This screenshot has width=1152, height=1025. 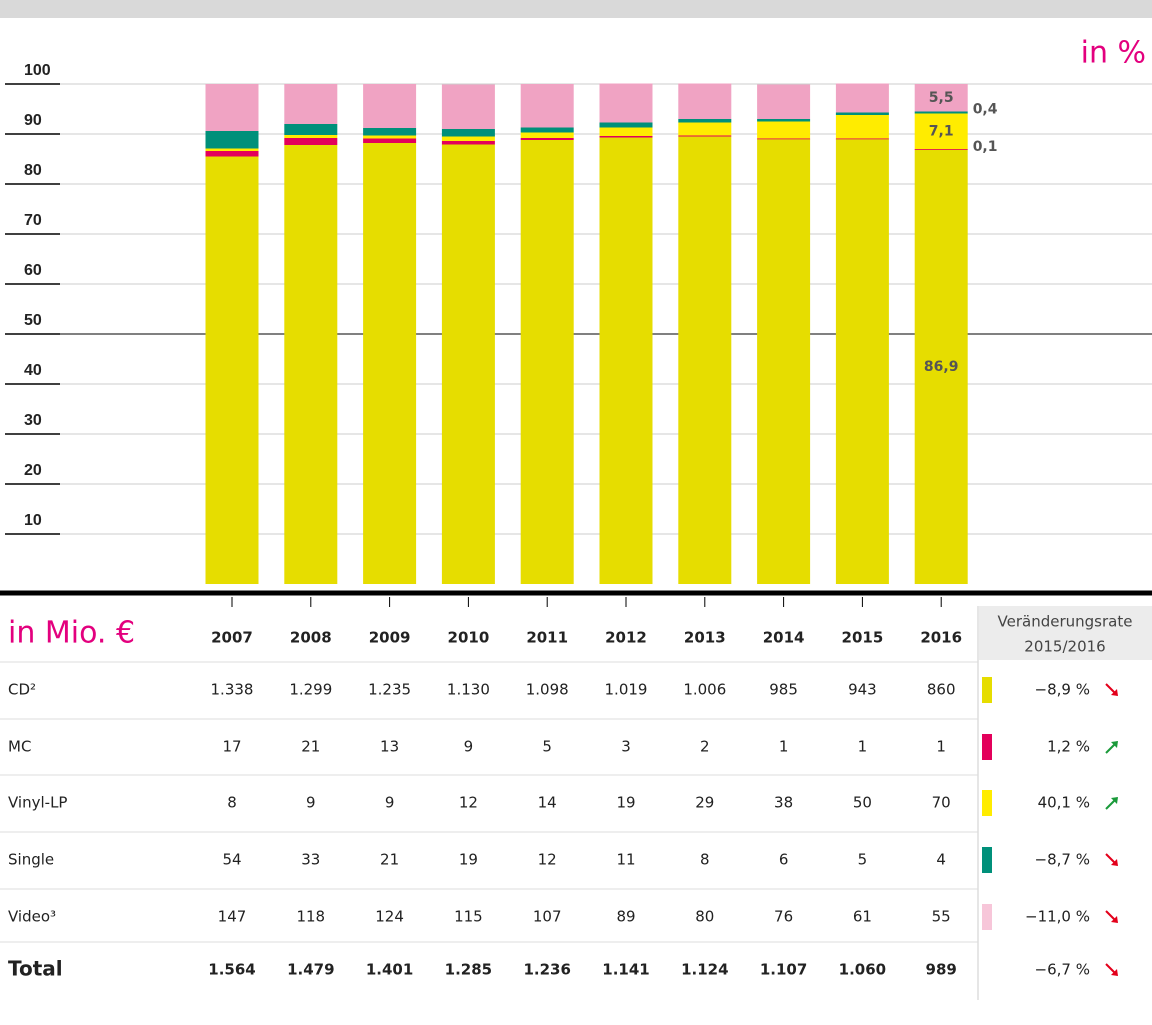 What do you see at coordinates (33, 220) in the screenshot?
I see `y-tick-label: 70` at bounding box center [33, 220].